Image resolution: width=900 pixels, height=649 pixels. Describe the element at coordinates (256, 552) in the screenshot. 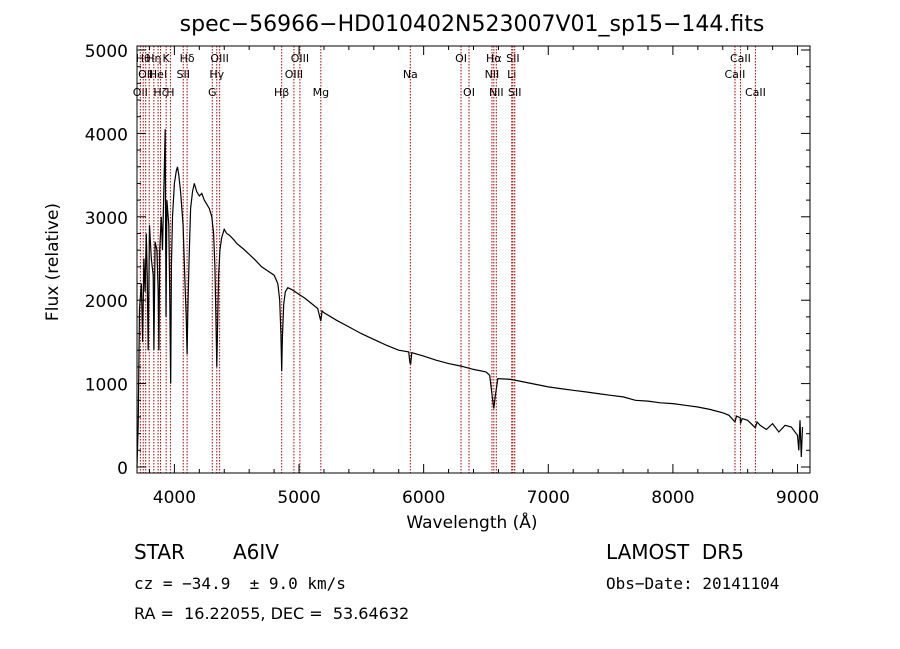

I see `spectral-class: A6IV` at that location.